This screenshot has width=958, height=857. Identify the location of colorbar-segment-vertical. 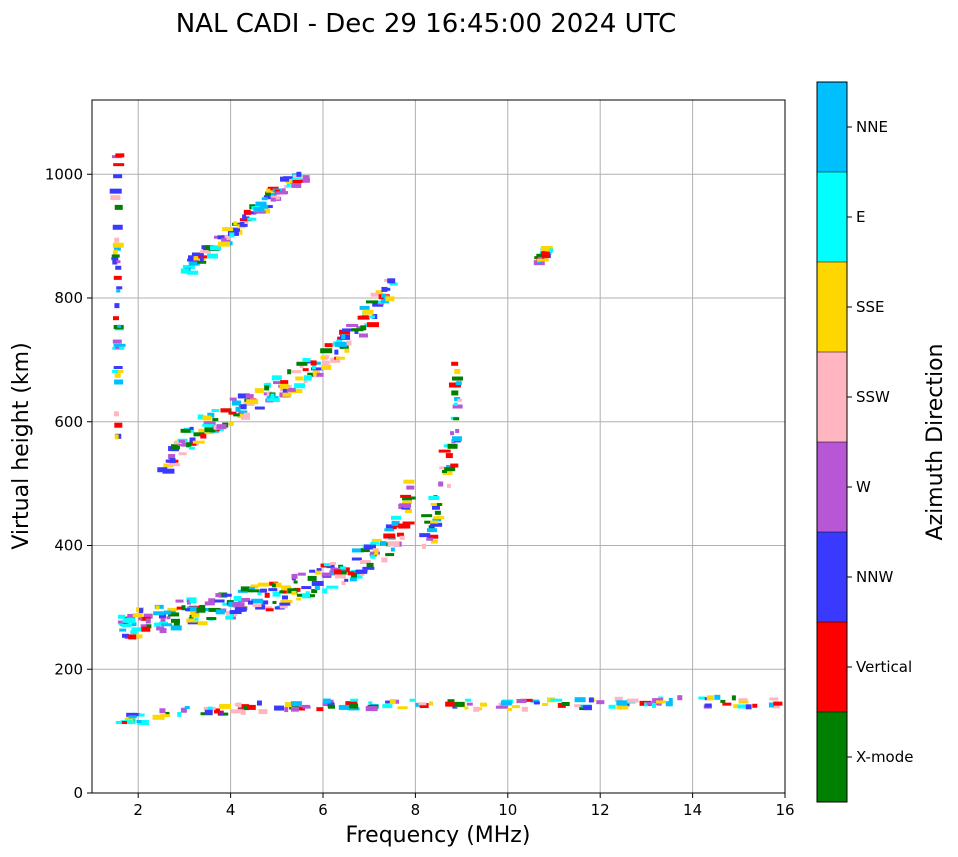
(832, 667).